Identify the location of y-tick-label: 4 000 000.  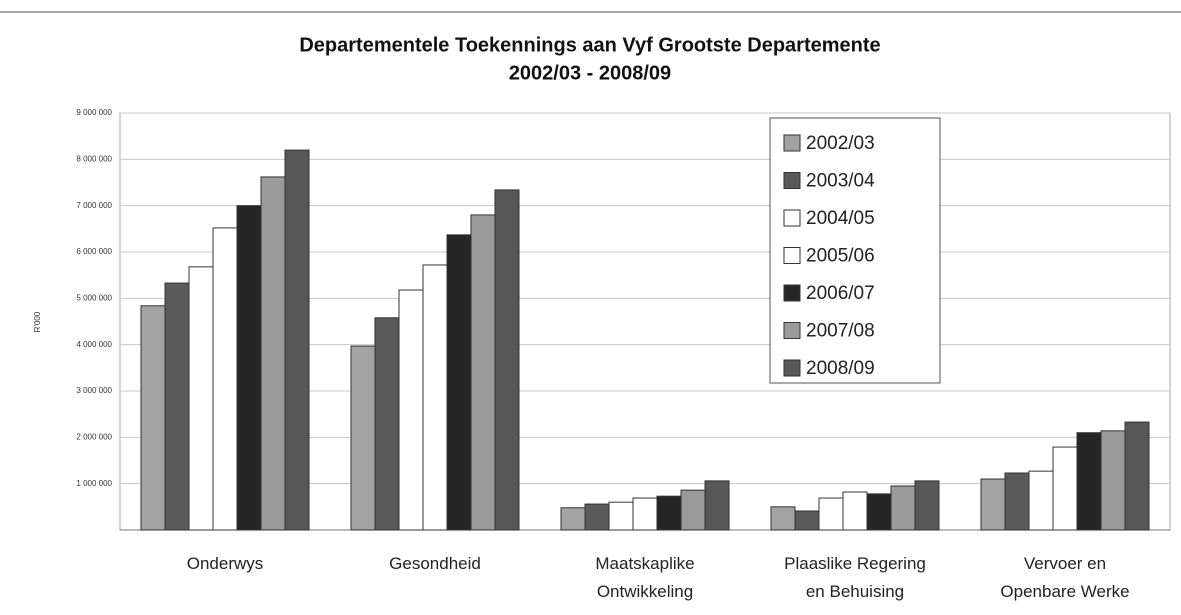
(94, 344).